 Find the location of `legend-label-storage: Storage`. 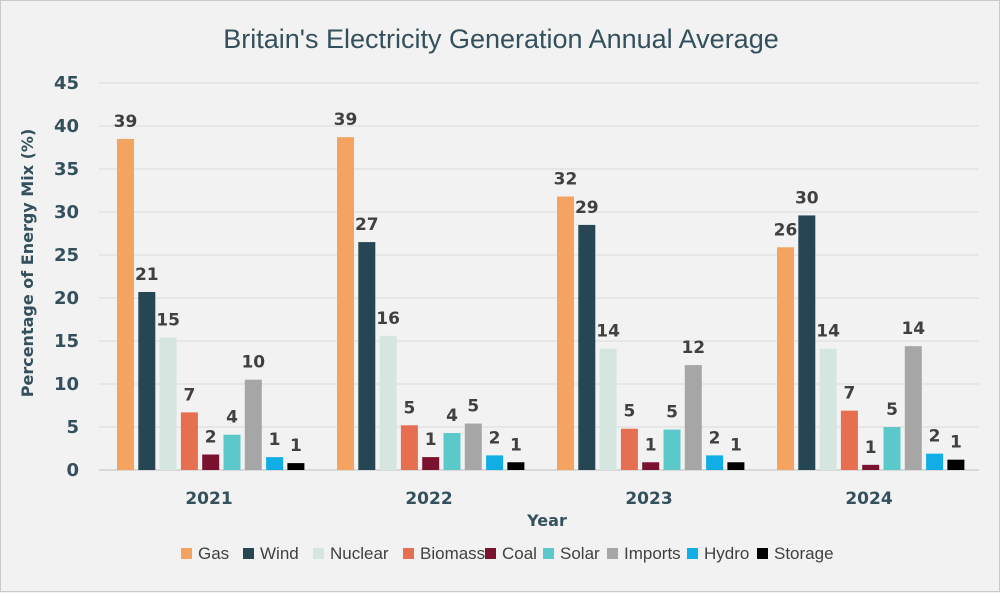

legend-label-storage: Storage is located at coordinates (804, 553).